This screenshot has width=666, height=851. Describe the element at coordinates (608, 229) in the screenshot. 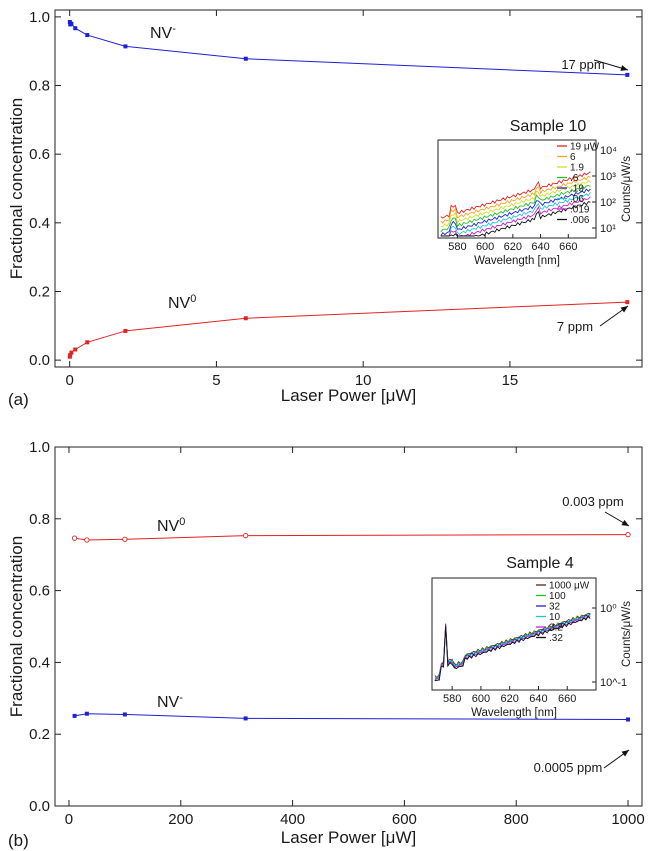

I see `inset-y-tick-label: 10¹` at that location.